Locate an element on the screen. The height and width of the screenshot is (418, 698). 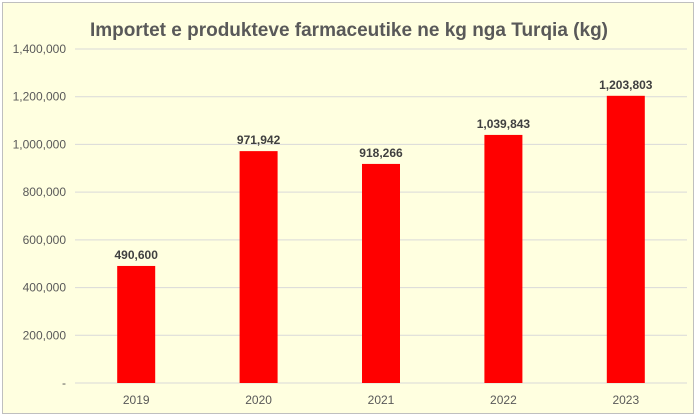
x-tick-label: 2021 is located at coordinates (381, 400).